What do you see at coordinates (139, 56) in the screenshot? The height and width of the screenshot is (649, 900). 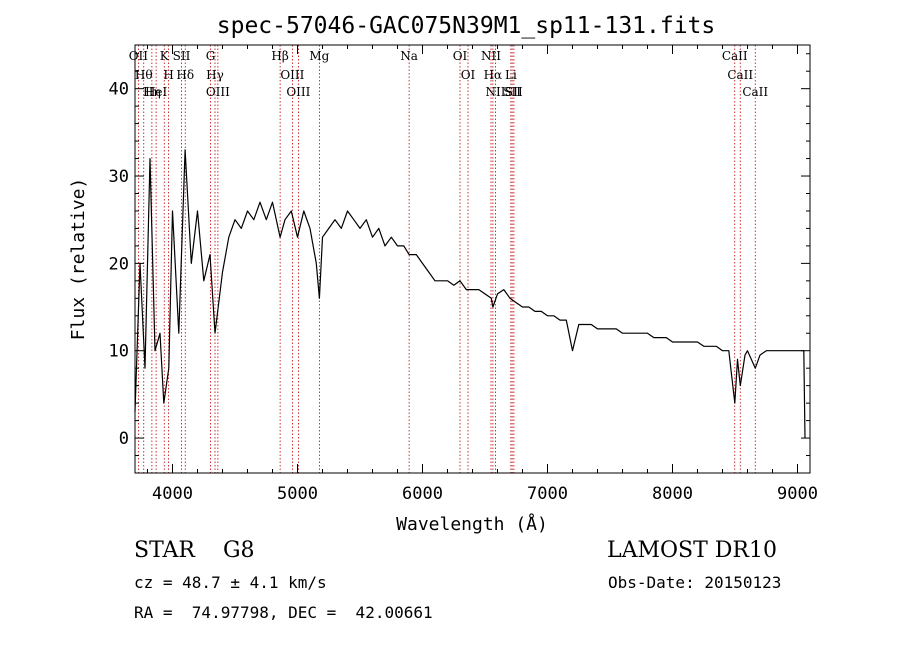 I see `line-label-0: OII` at bounding box center [139, 56].